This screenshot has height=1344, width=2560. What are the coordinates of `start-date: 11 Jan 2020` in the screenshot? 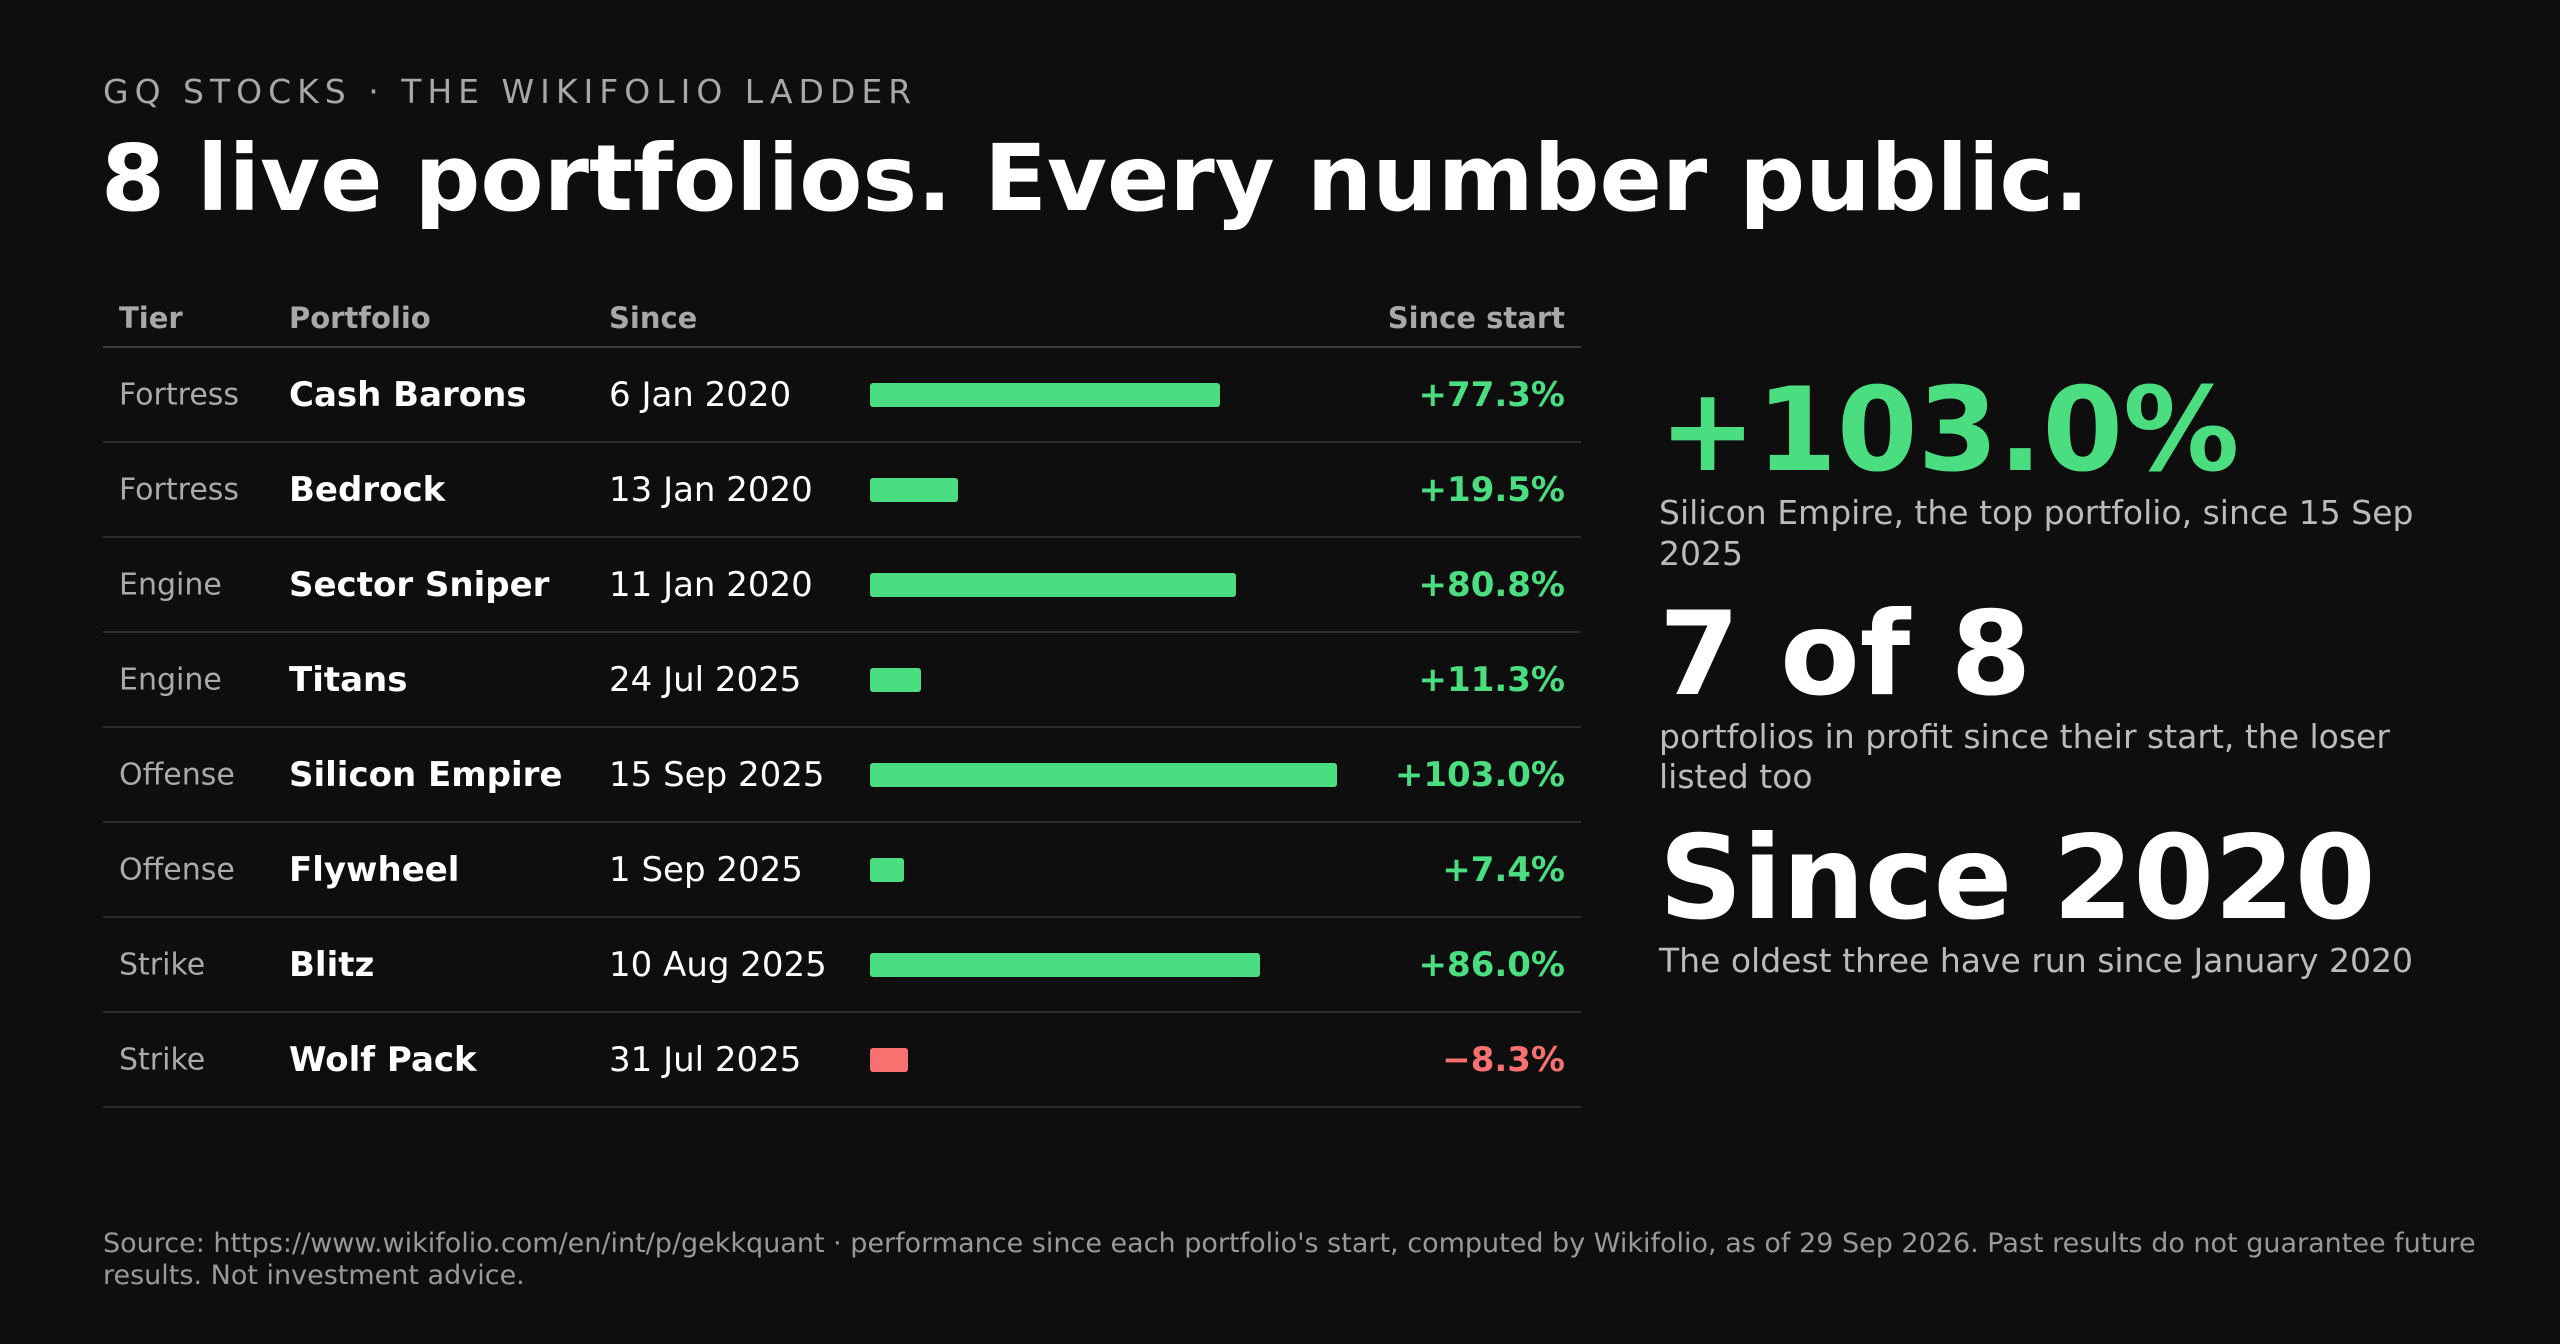 It's located at (711, 584).